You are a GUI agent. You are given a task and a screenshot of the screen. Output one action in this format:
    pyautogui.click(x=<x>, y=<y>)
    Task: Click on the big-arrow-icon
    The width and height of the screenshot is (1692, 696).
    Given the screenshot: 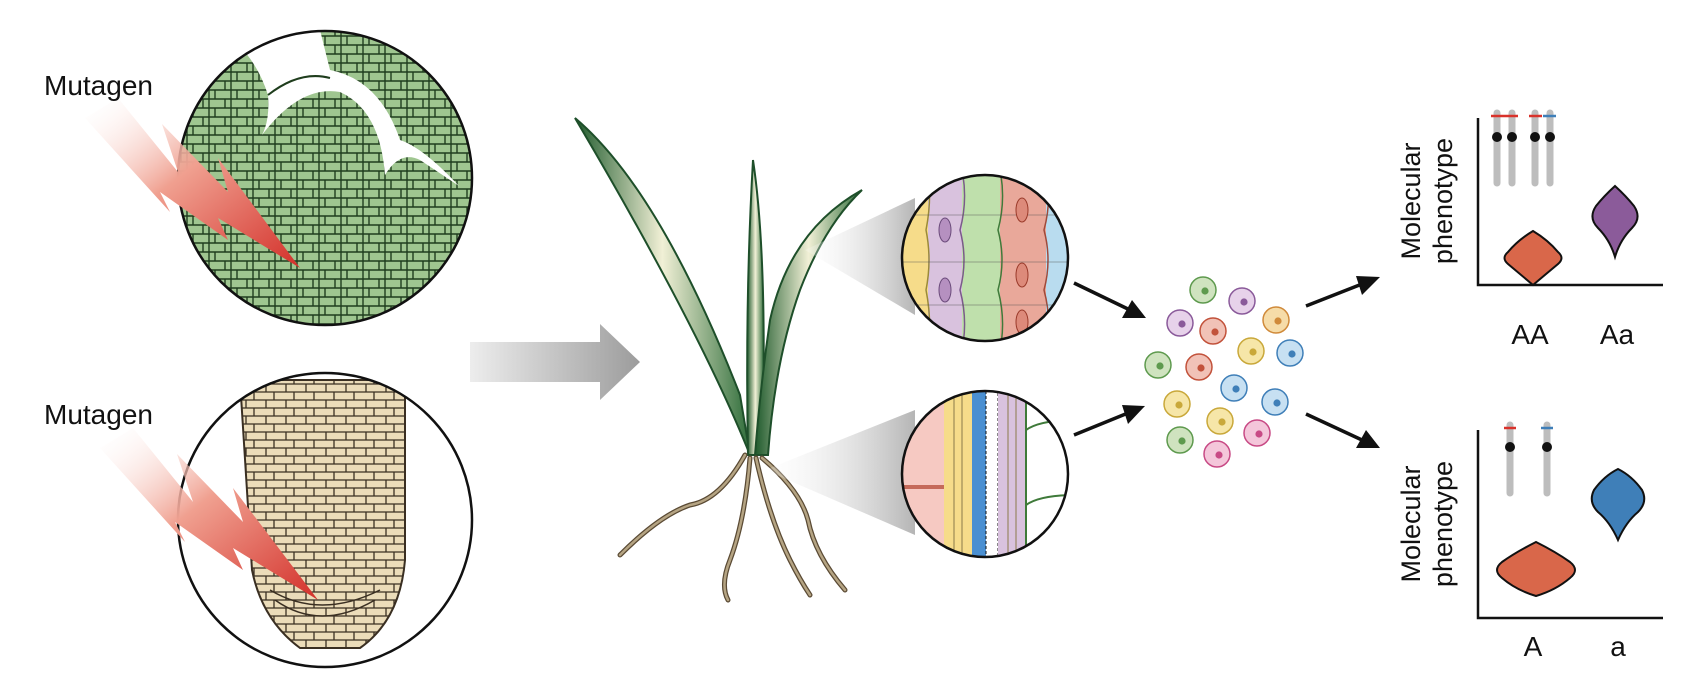 What is the action you would take?
    pyautogui.click(x=555, y=362)
    